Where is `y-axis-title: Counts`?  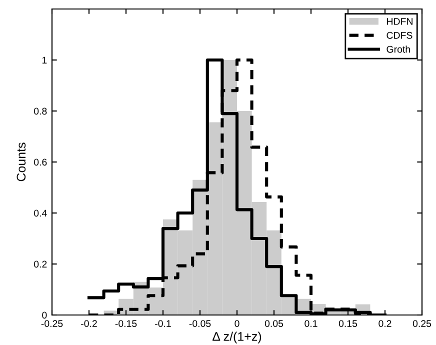
y-axis-title: Counts is located at coordinates (21, 162).